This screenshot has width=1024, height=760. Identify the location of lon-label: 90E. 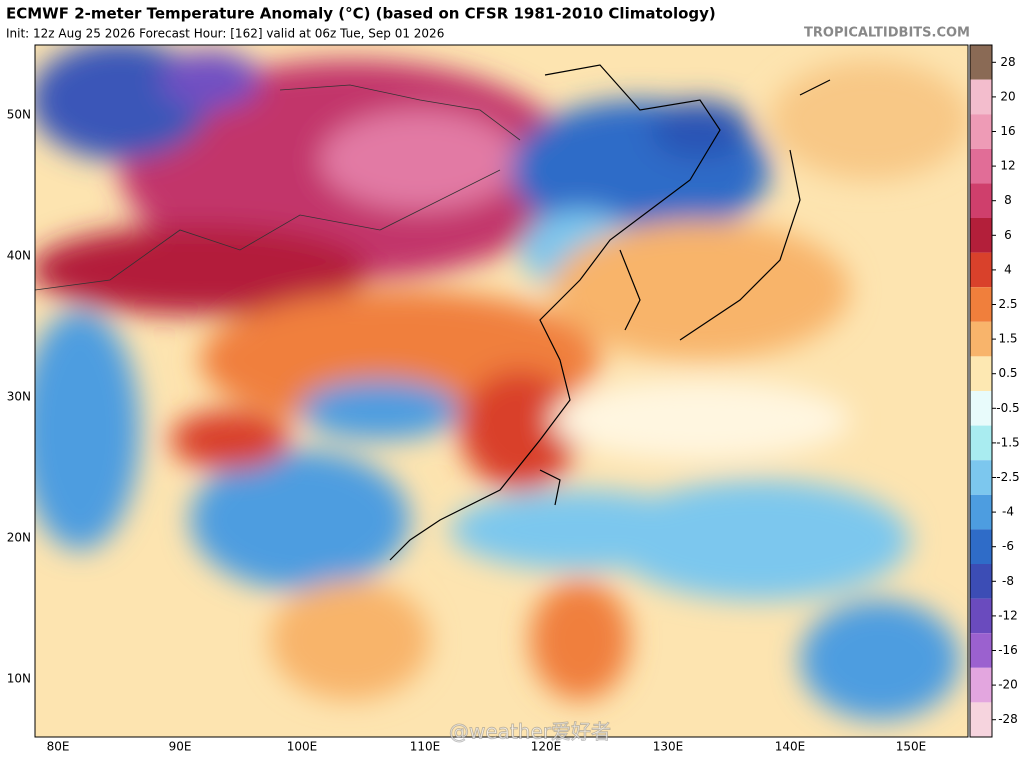
(180, 747).